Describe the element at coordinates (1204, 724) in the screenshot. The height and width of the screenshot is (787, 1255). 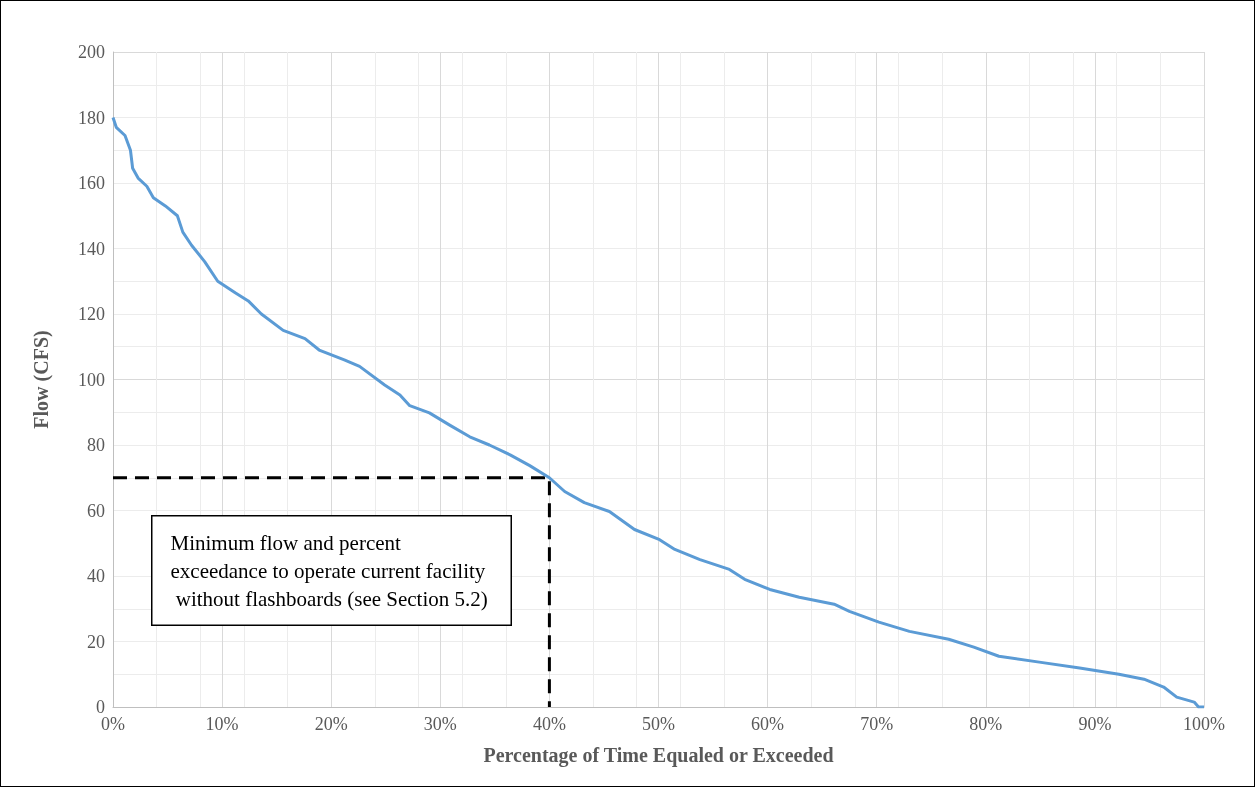
I see `x-tick-label: 100%` at that location.